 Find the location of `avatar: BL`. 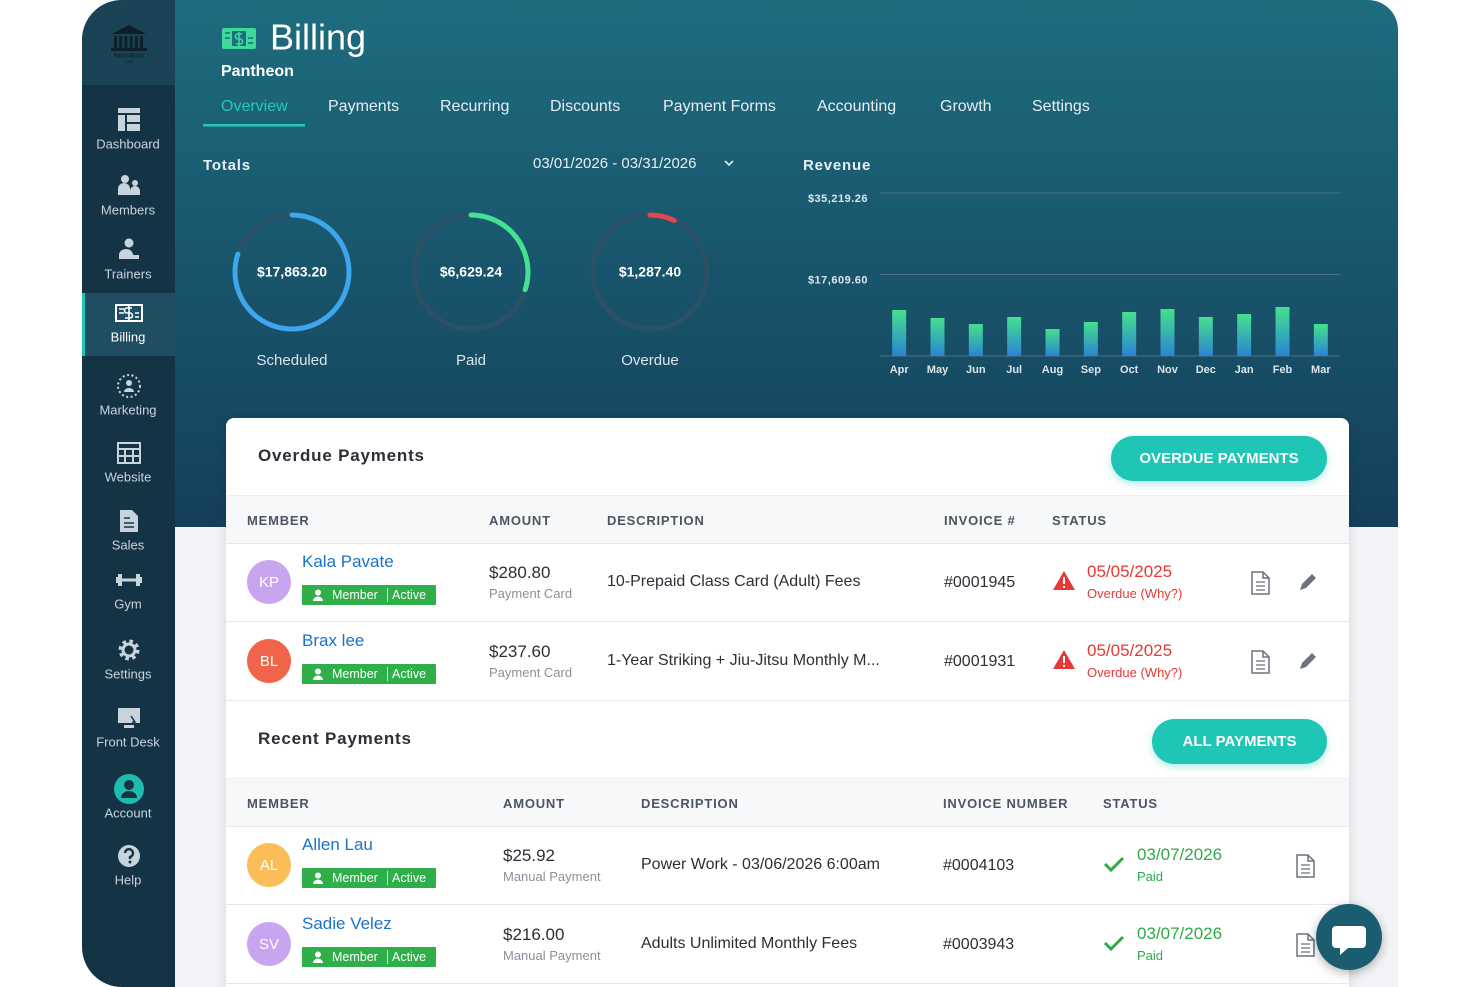

avatar: BL is located at coordinates (269, 661).